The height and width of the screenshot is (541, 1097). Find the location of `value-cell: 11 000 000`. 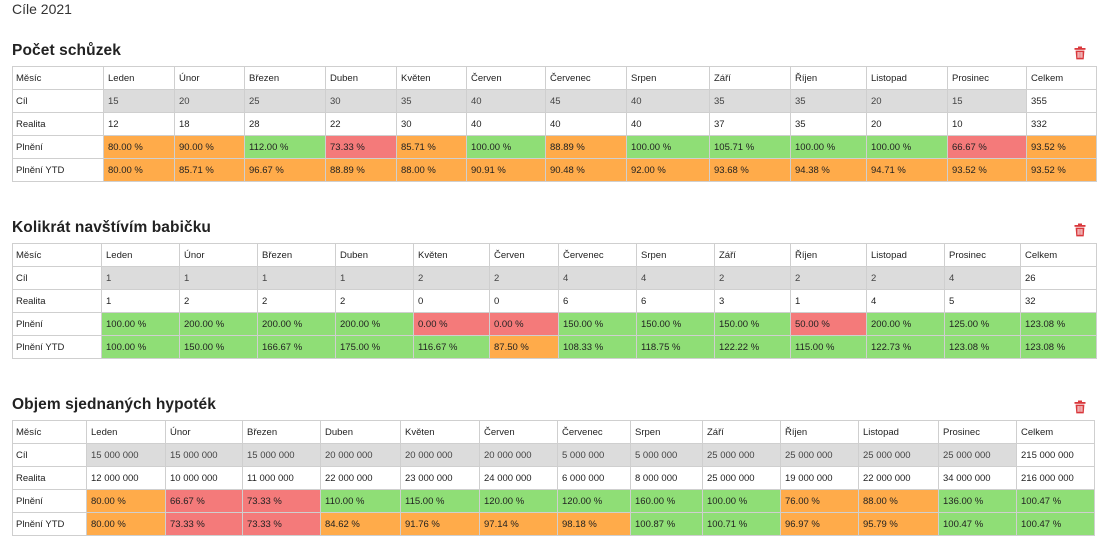

value-cell: 11 000 000 is located at coordinates (281, 478).